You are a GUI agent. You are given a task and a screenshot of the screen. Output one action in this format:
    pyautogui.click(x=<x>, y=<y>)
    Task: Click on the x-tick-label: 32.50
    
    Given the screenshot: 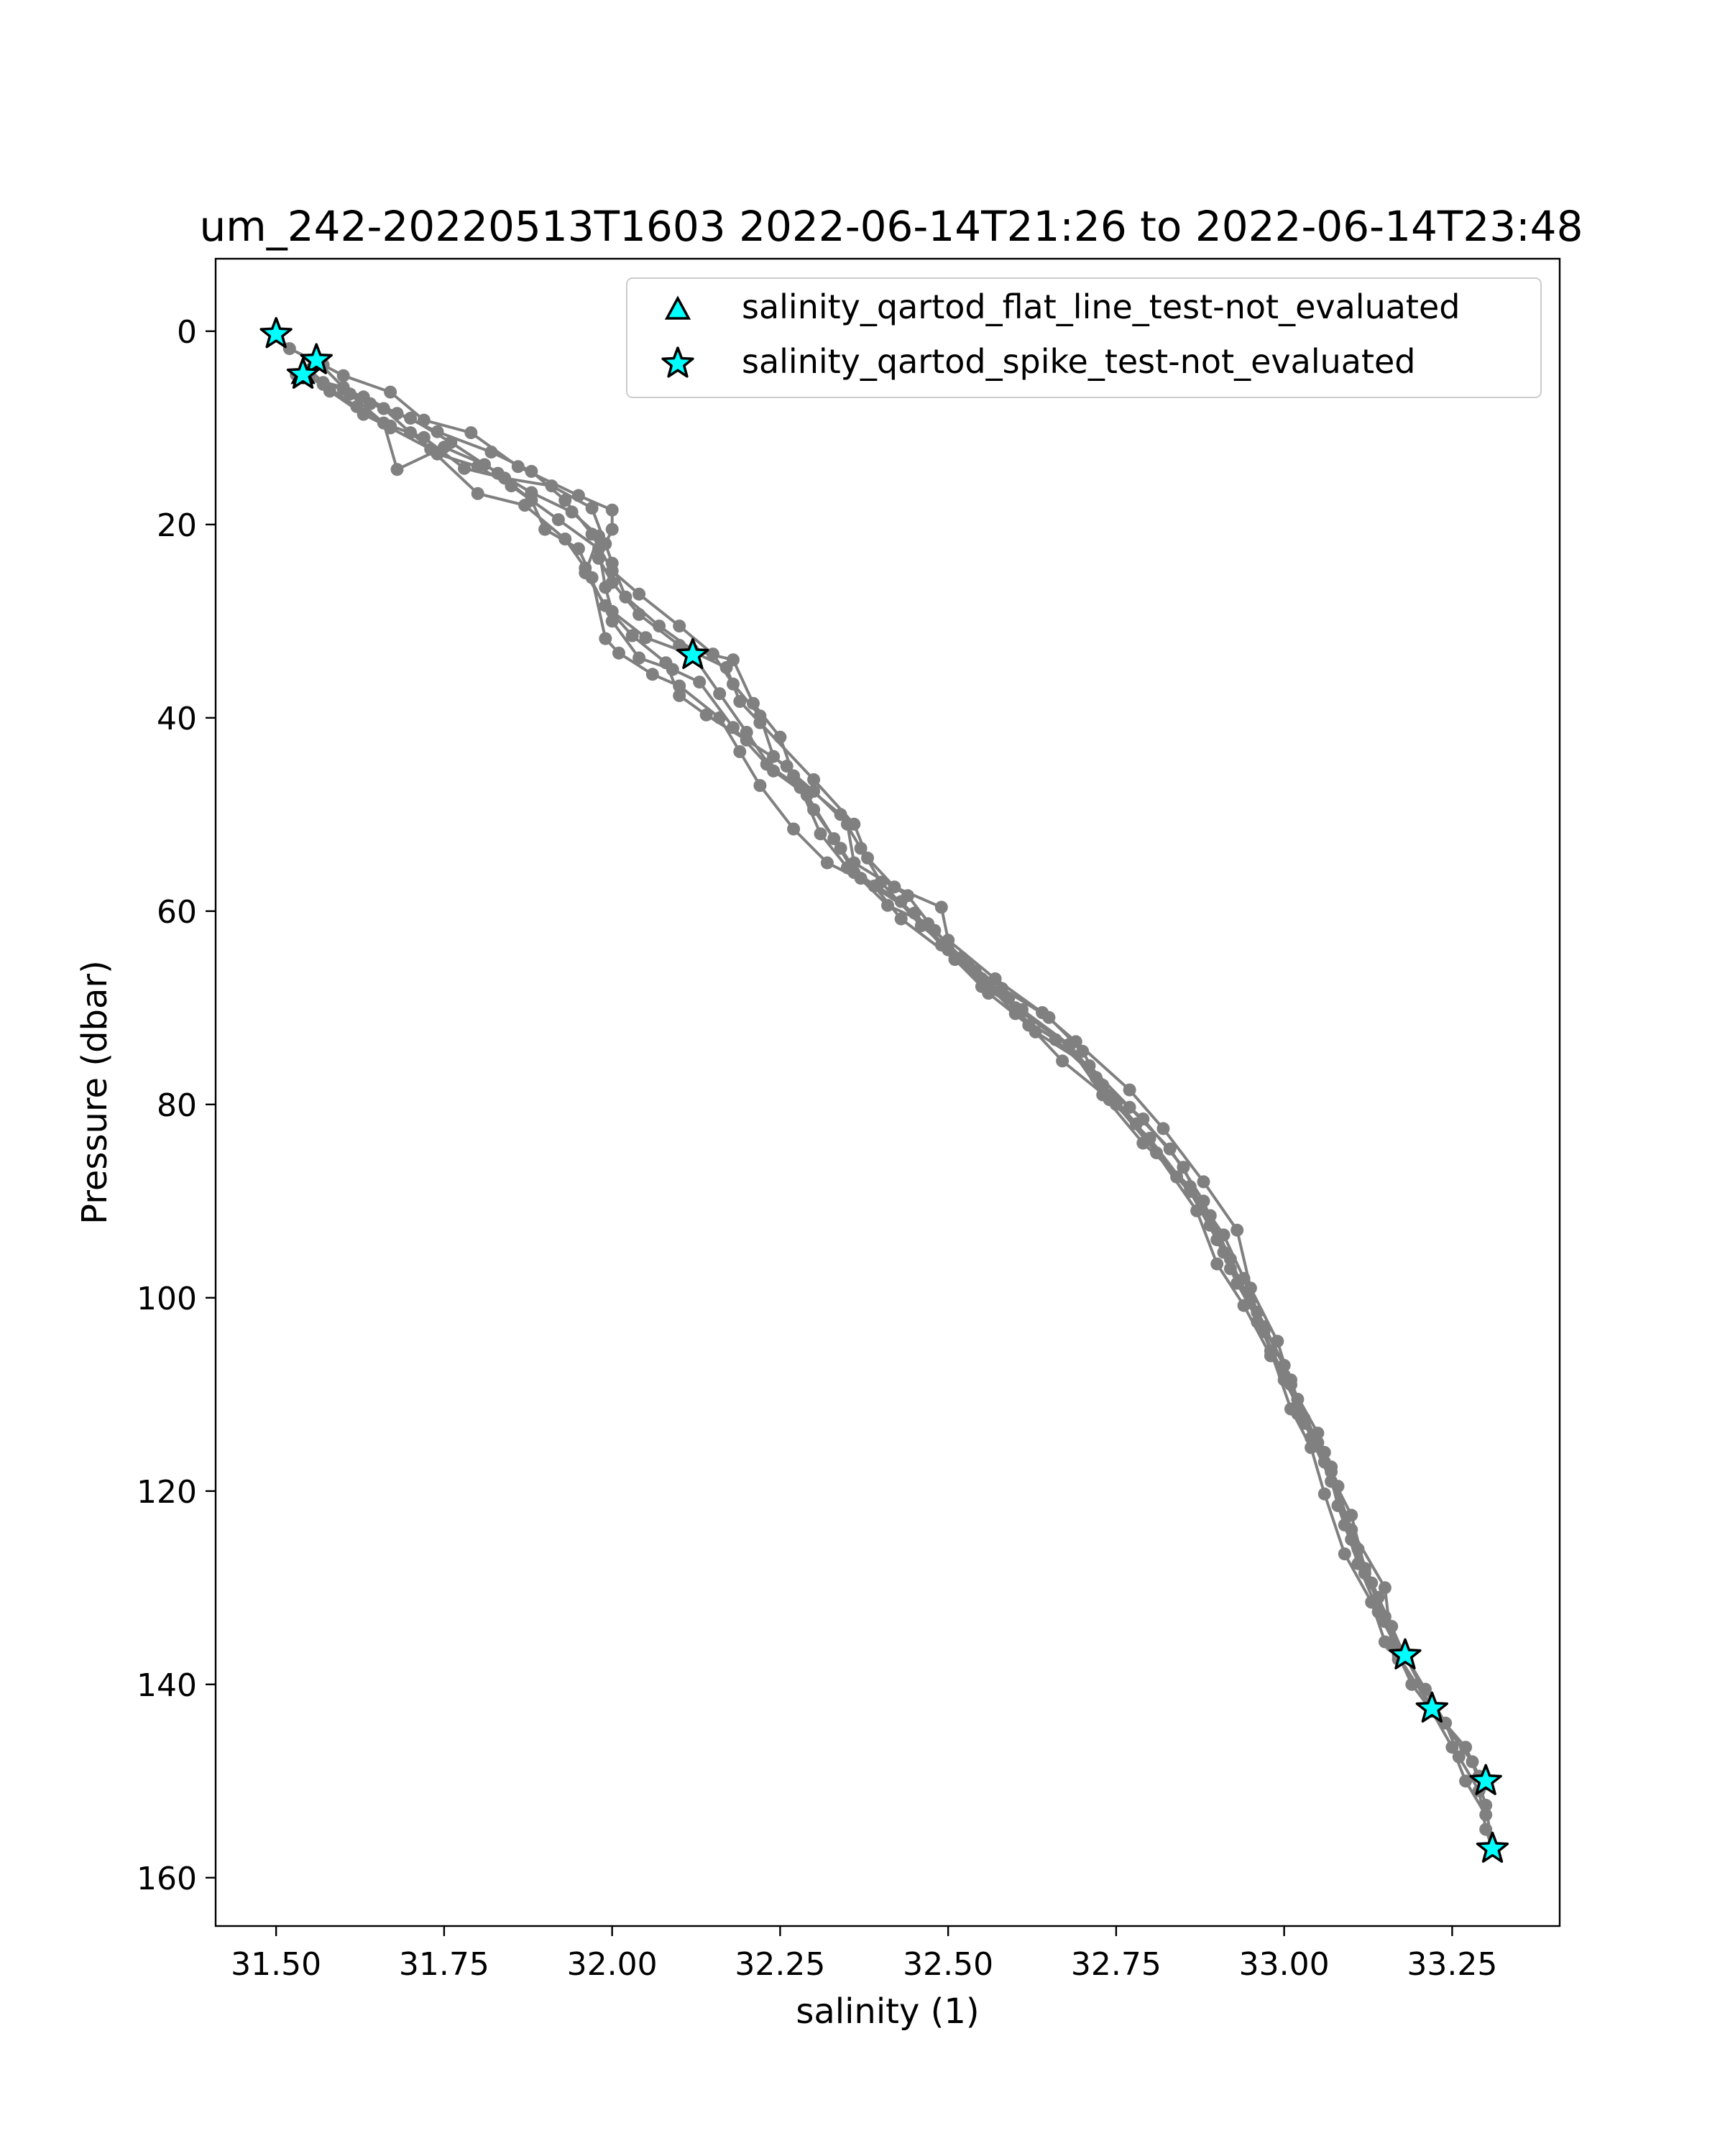 What is the action you would take?
    pyautogui.click(x=948, y=1965)
    